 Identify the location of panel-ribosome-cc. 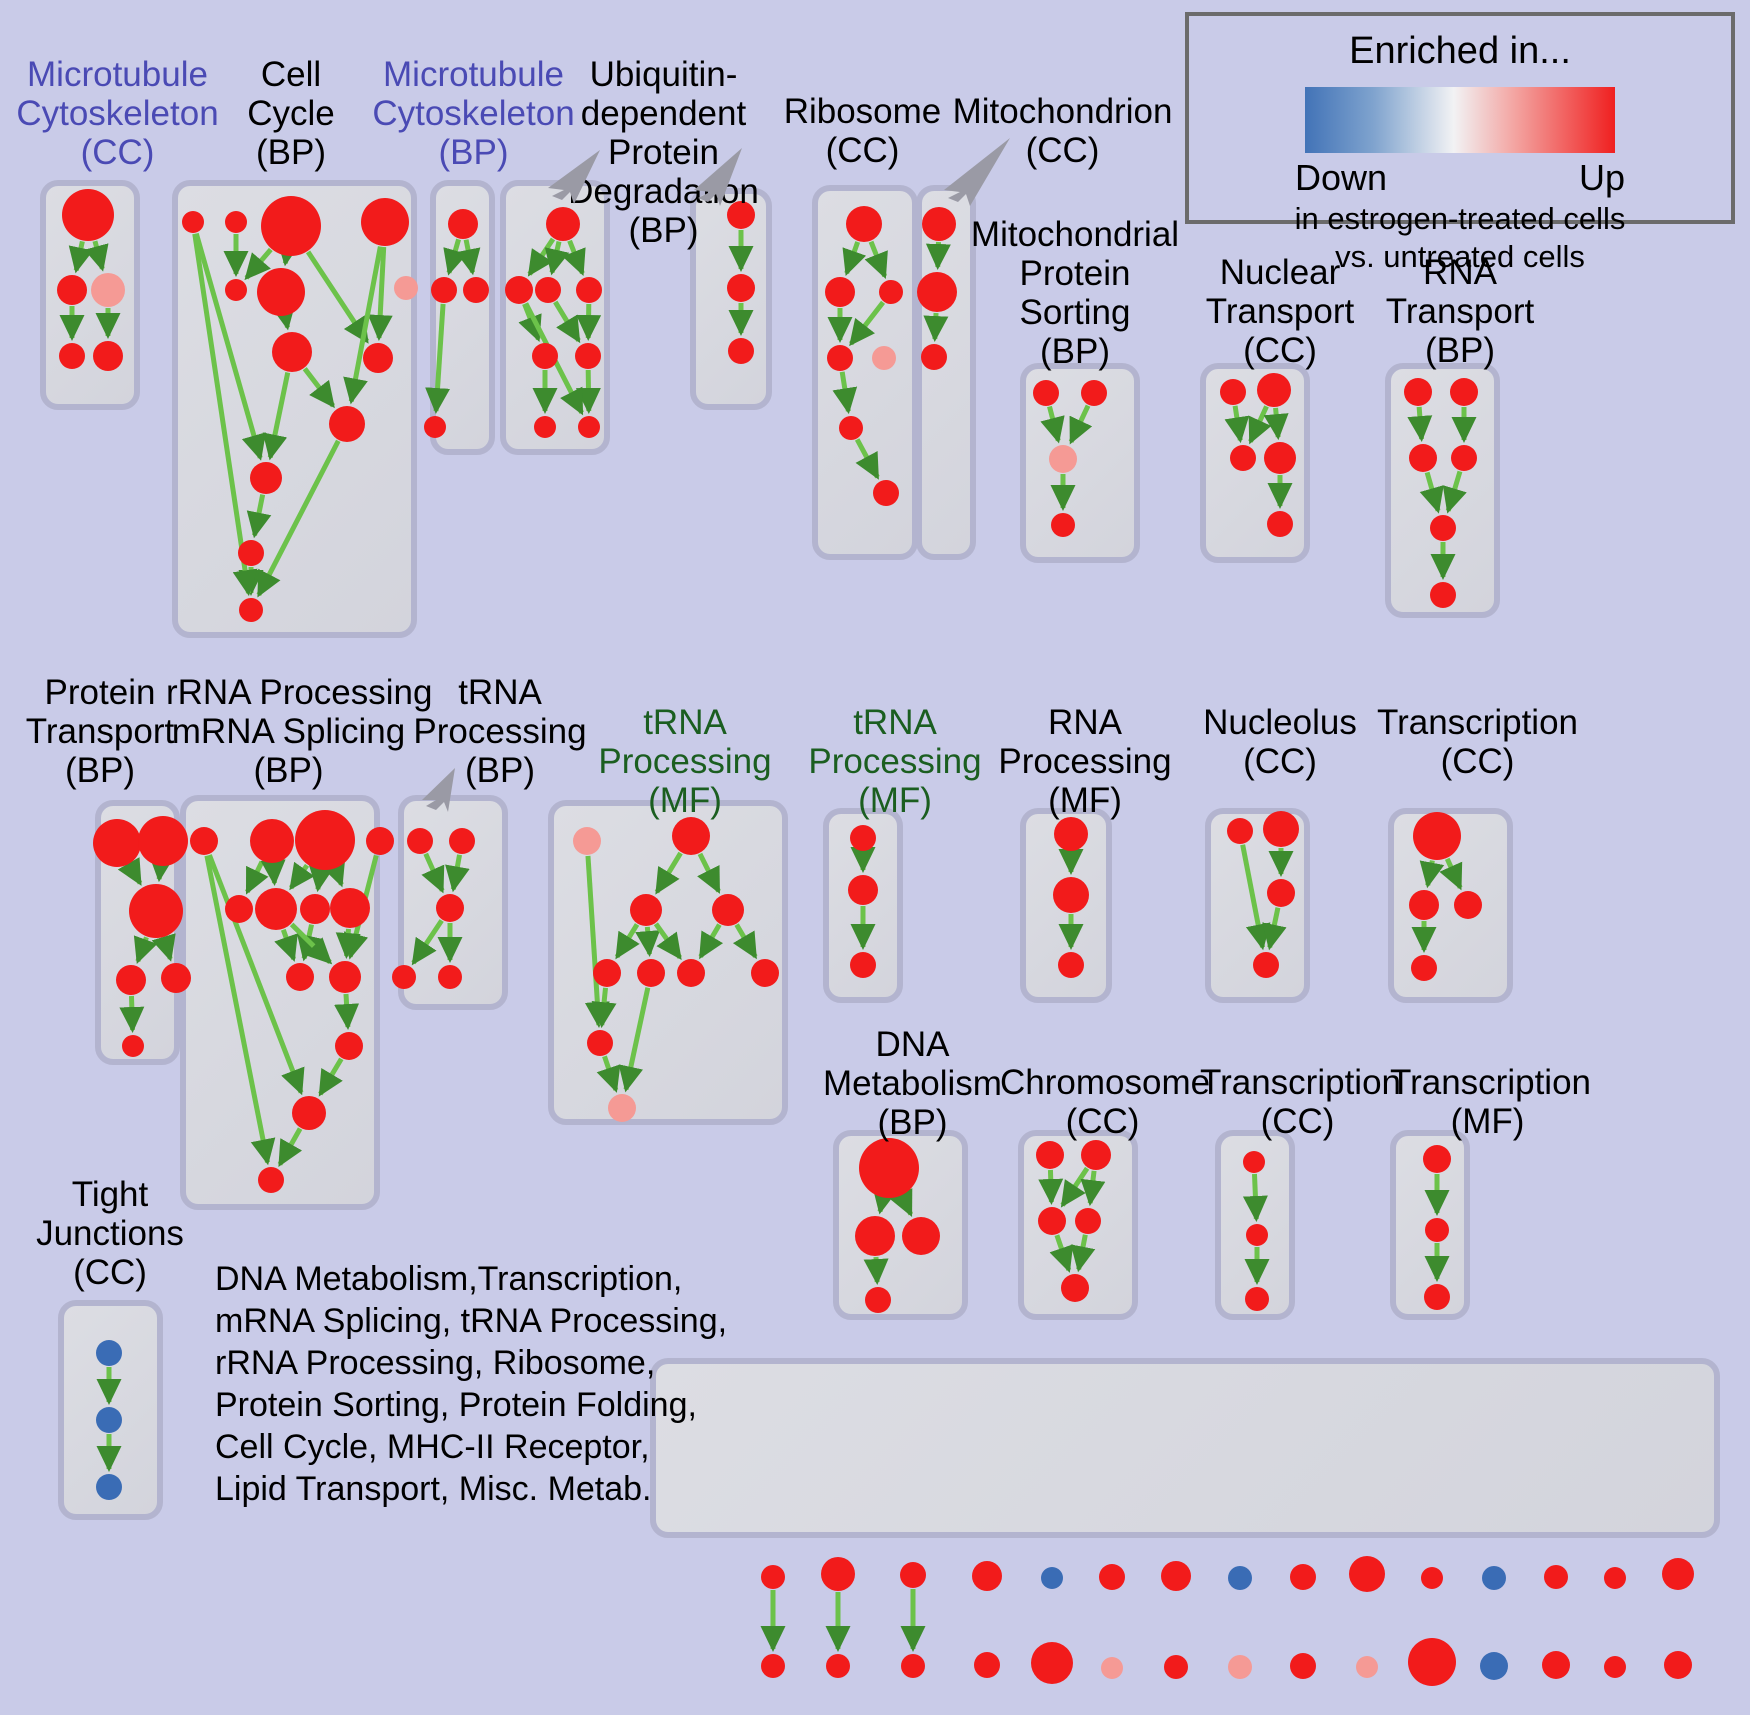
(865, 372).